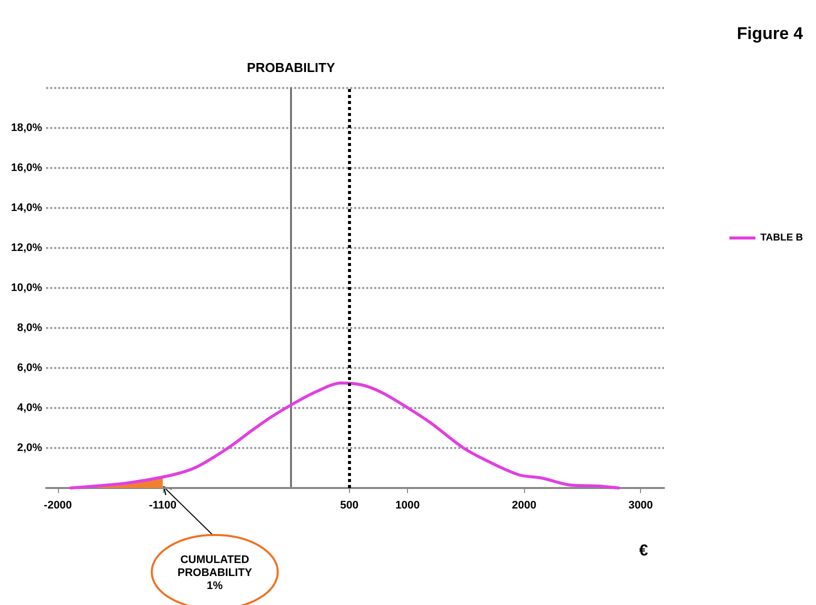 The height and width of the screenshot is (605, 816). I want to click on x-tick-label: 1000, so click(407, 506).